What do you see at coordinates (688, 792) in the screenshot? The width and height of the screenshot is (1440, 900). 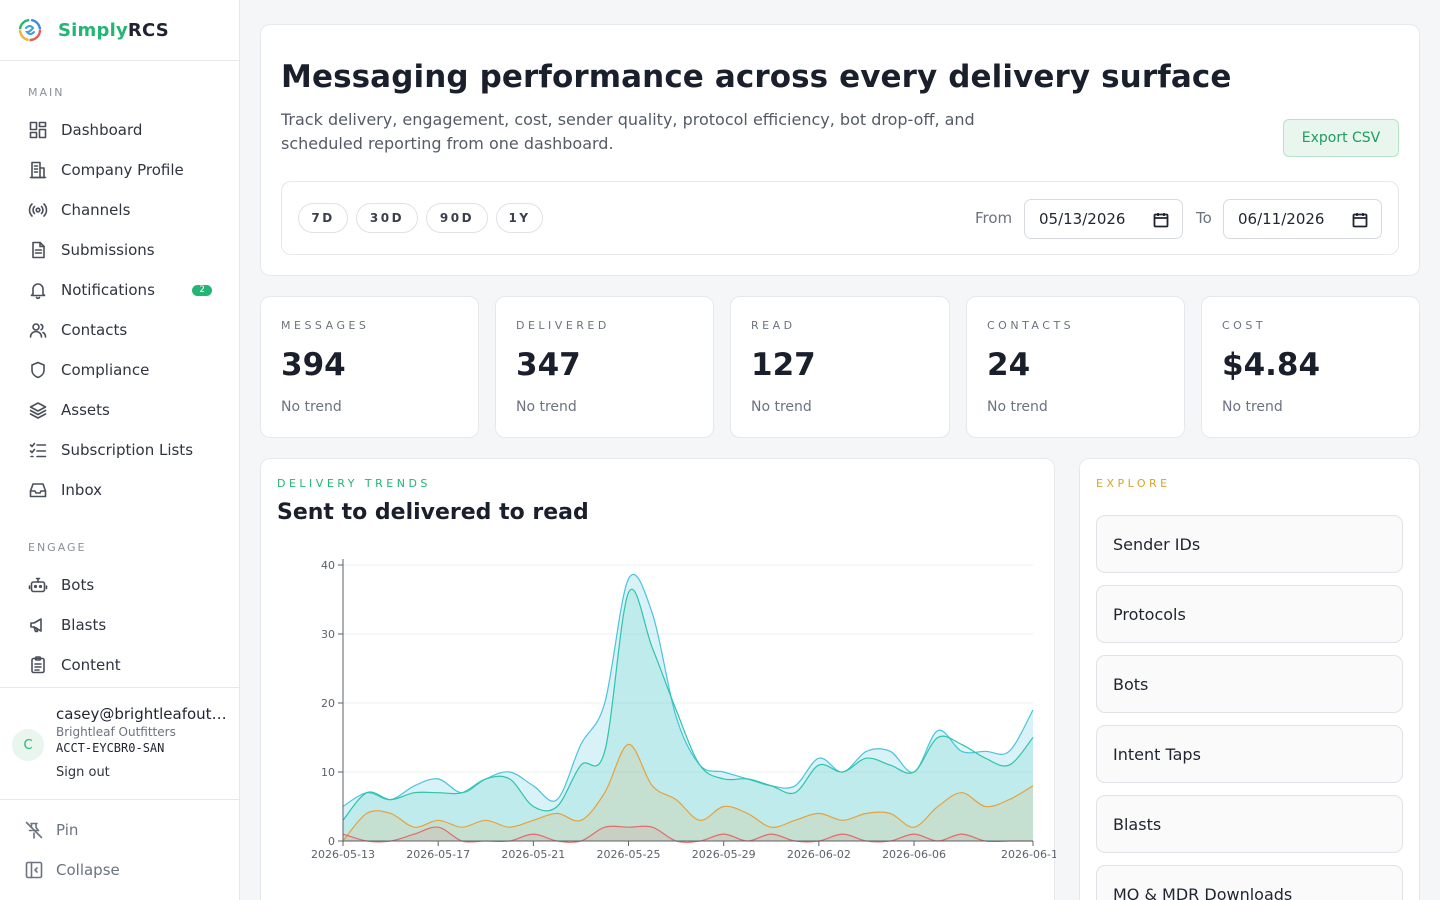 I see `read-series-area` at bounding box center [688, 792].